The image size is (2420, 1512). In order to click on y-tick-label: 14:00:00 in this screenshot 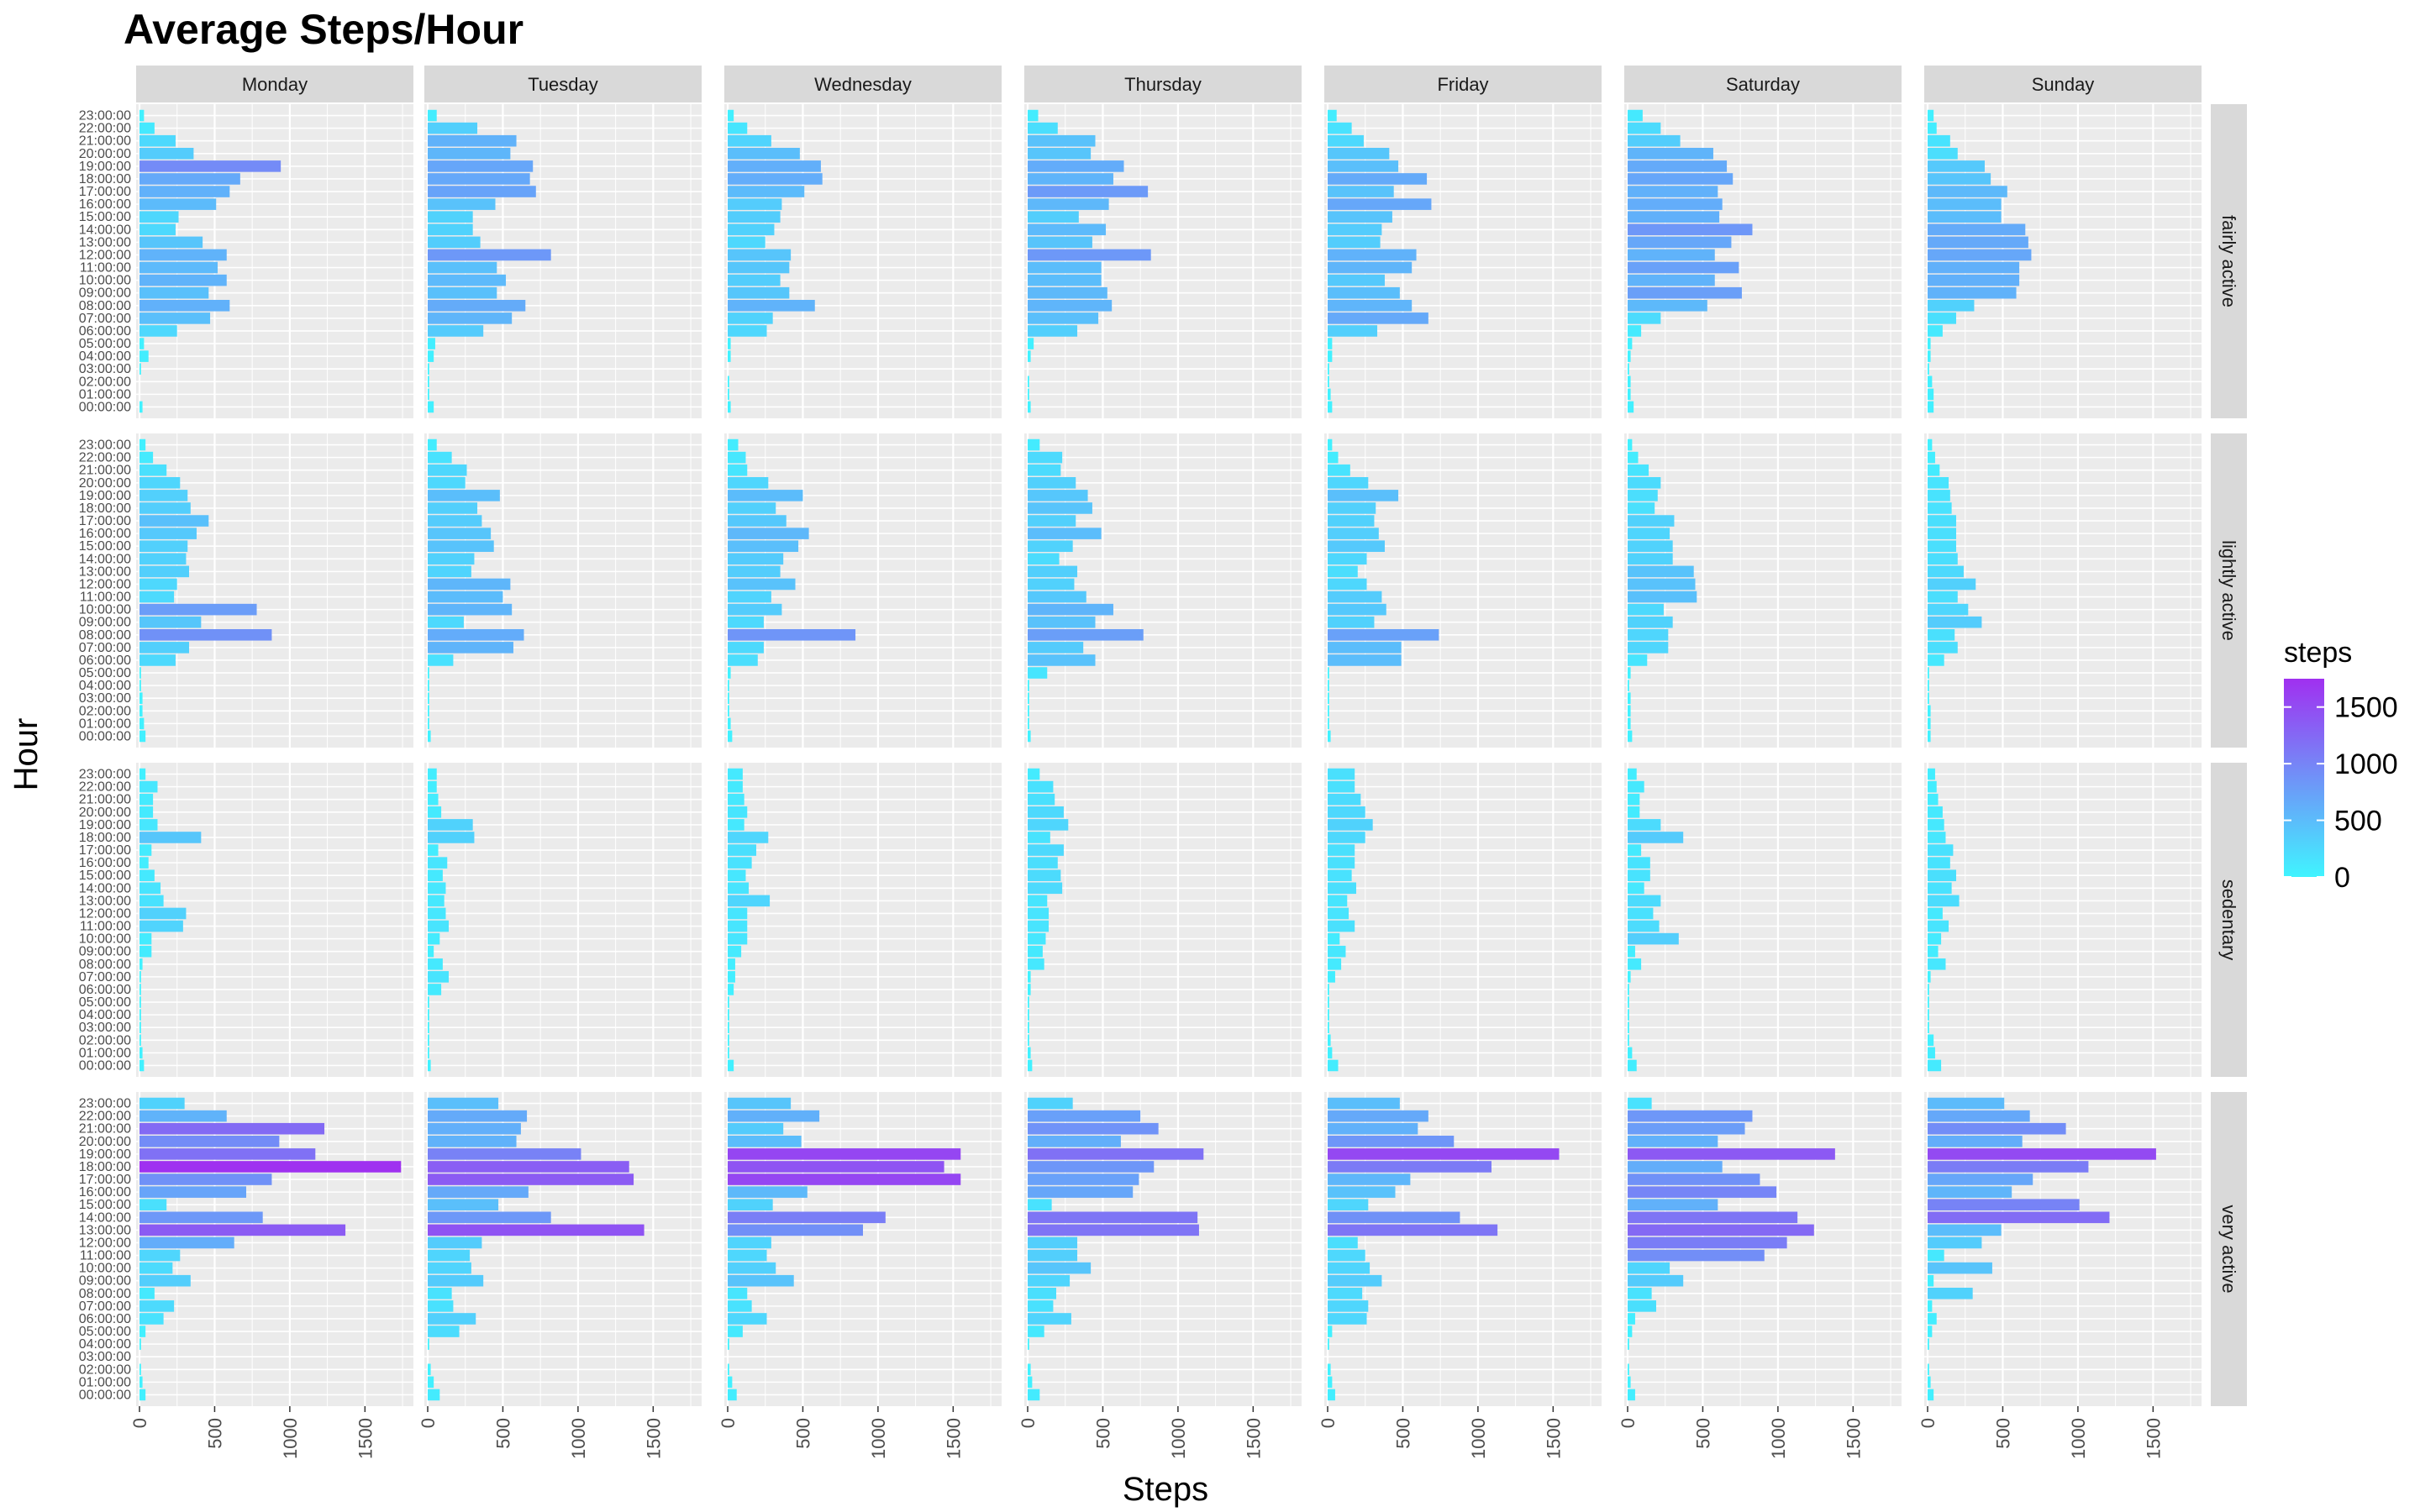, I will do `click(105, 559)`.